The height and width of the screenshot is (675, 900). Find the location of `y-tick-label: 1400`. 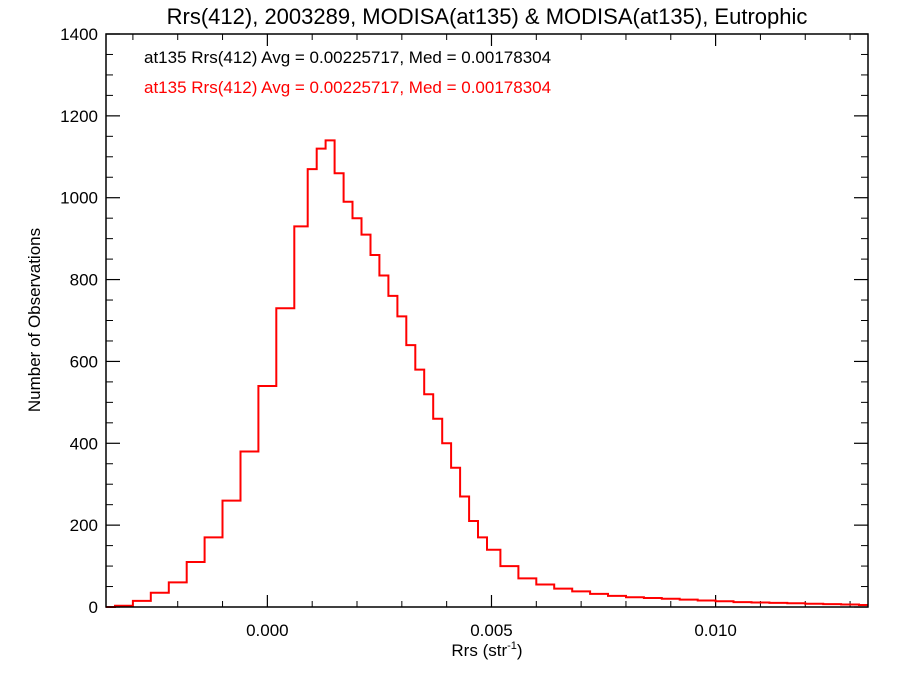

y-tick-label: 1400 is located at coordinates (79, 34).